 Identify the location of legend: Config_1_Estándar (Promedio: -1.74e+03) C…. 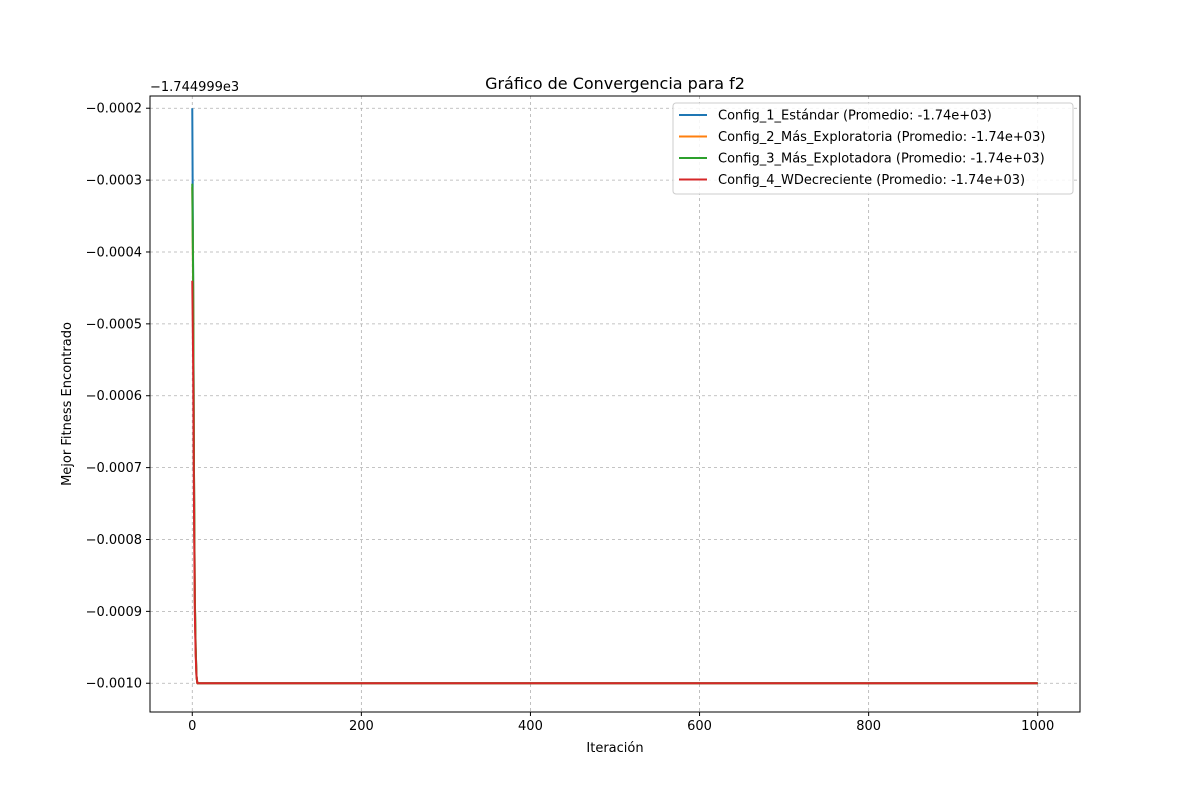
(873, 148).